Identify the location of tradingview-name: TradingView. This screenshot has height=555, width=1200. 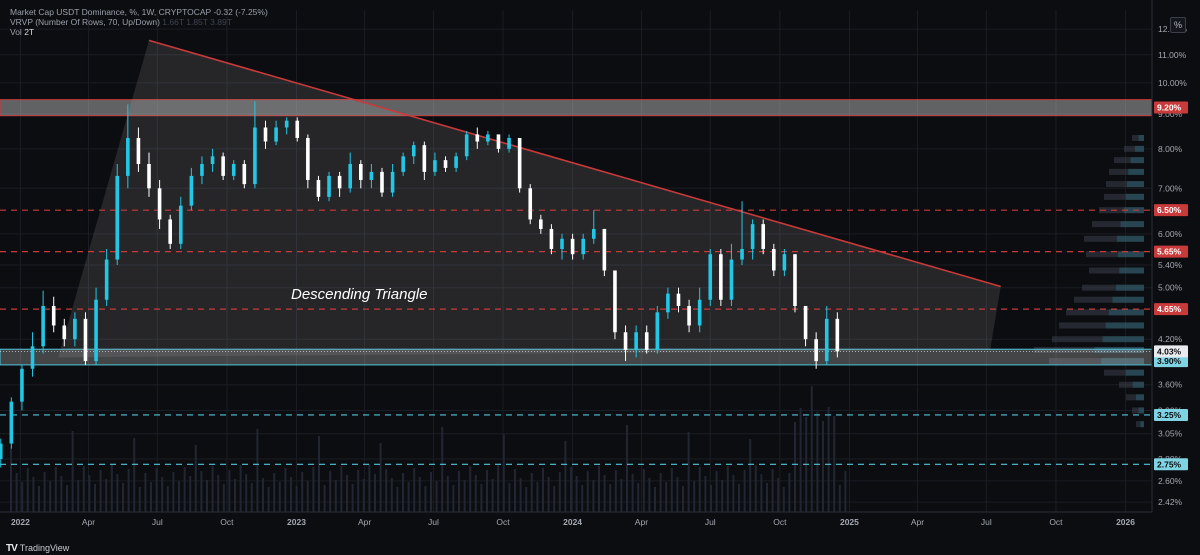
(44, 548).